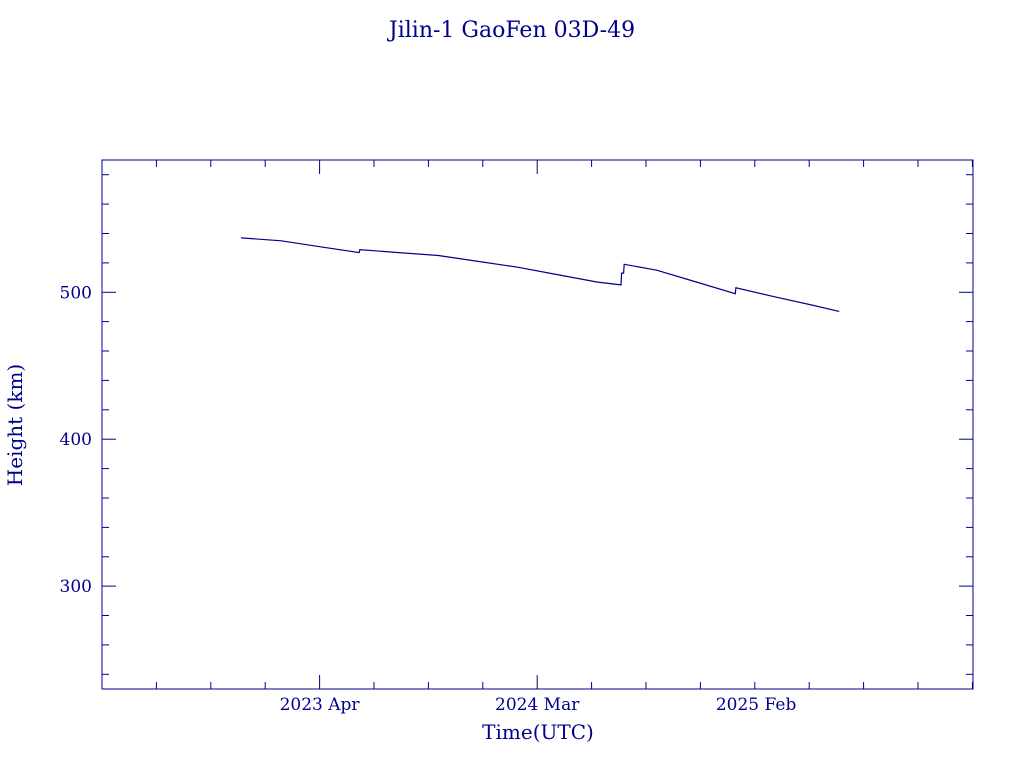 The width and height of the screenshot is (1024, 768). Describe the element at coordinates (15, 425) in the screenshot. I see `y-axis-label: Height (km)` at that location.